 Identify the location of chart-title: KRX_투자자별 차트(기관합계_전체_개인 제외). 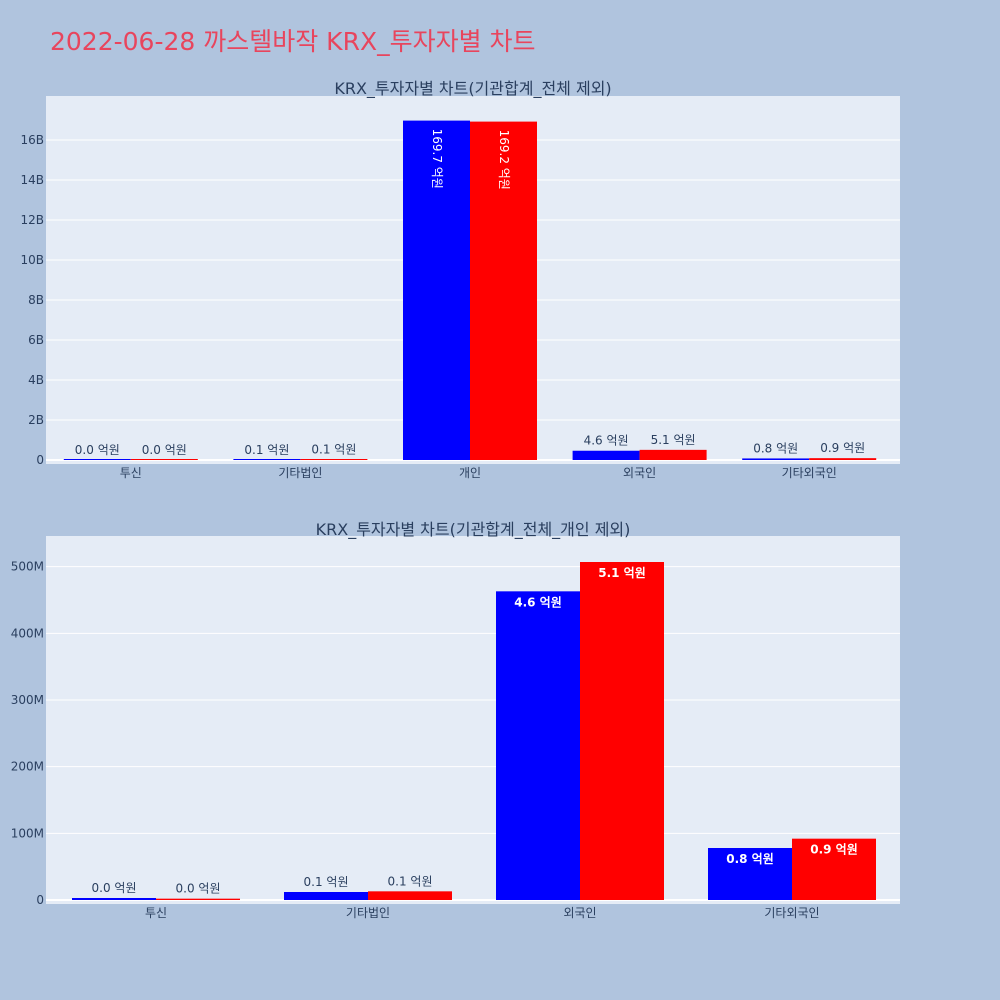
(473, 530).